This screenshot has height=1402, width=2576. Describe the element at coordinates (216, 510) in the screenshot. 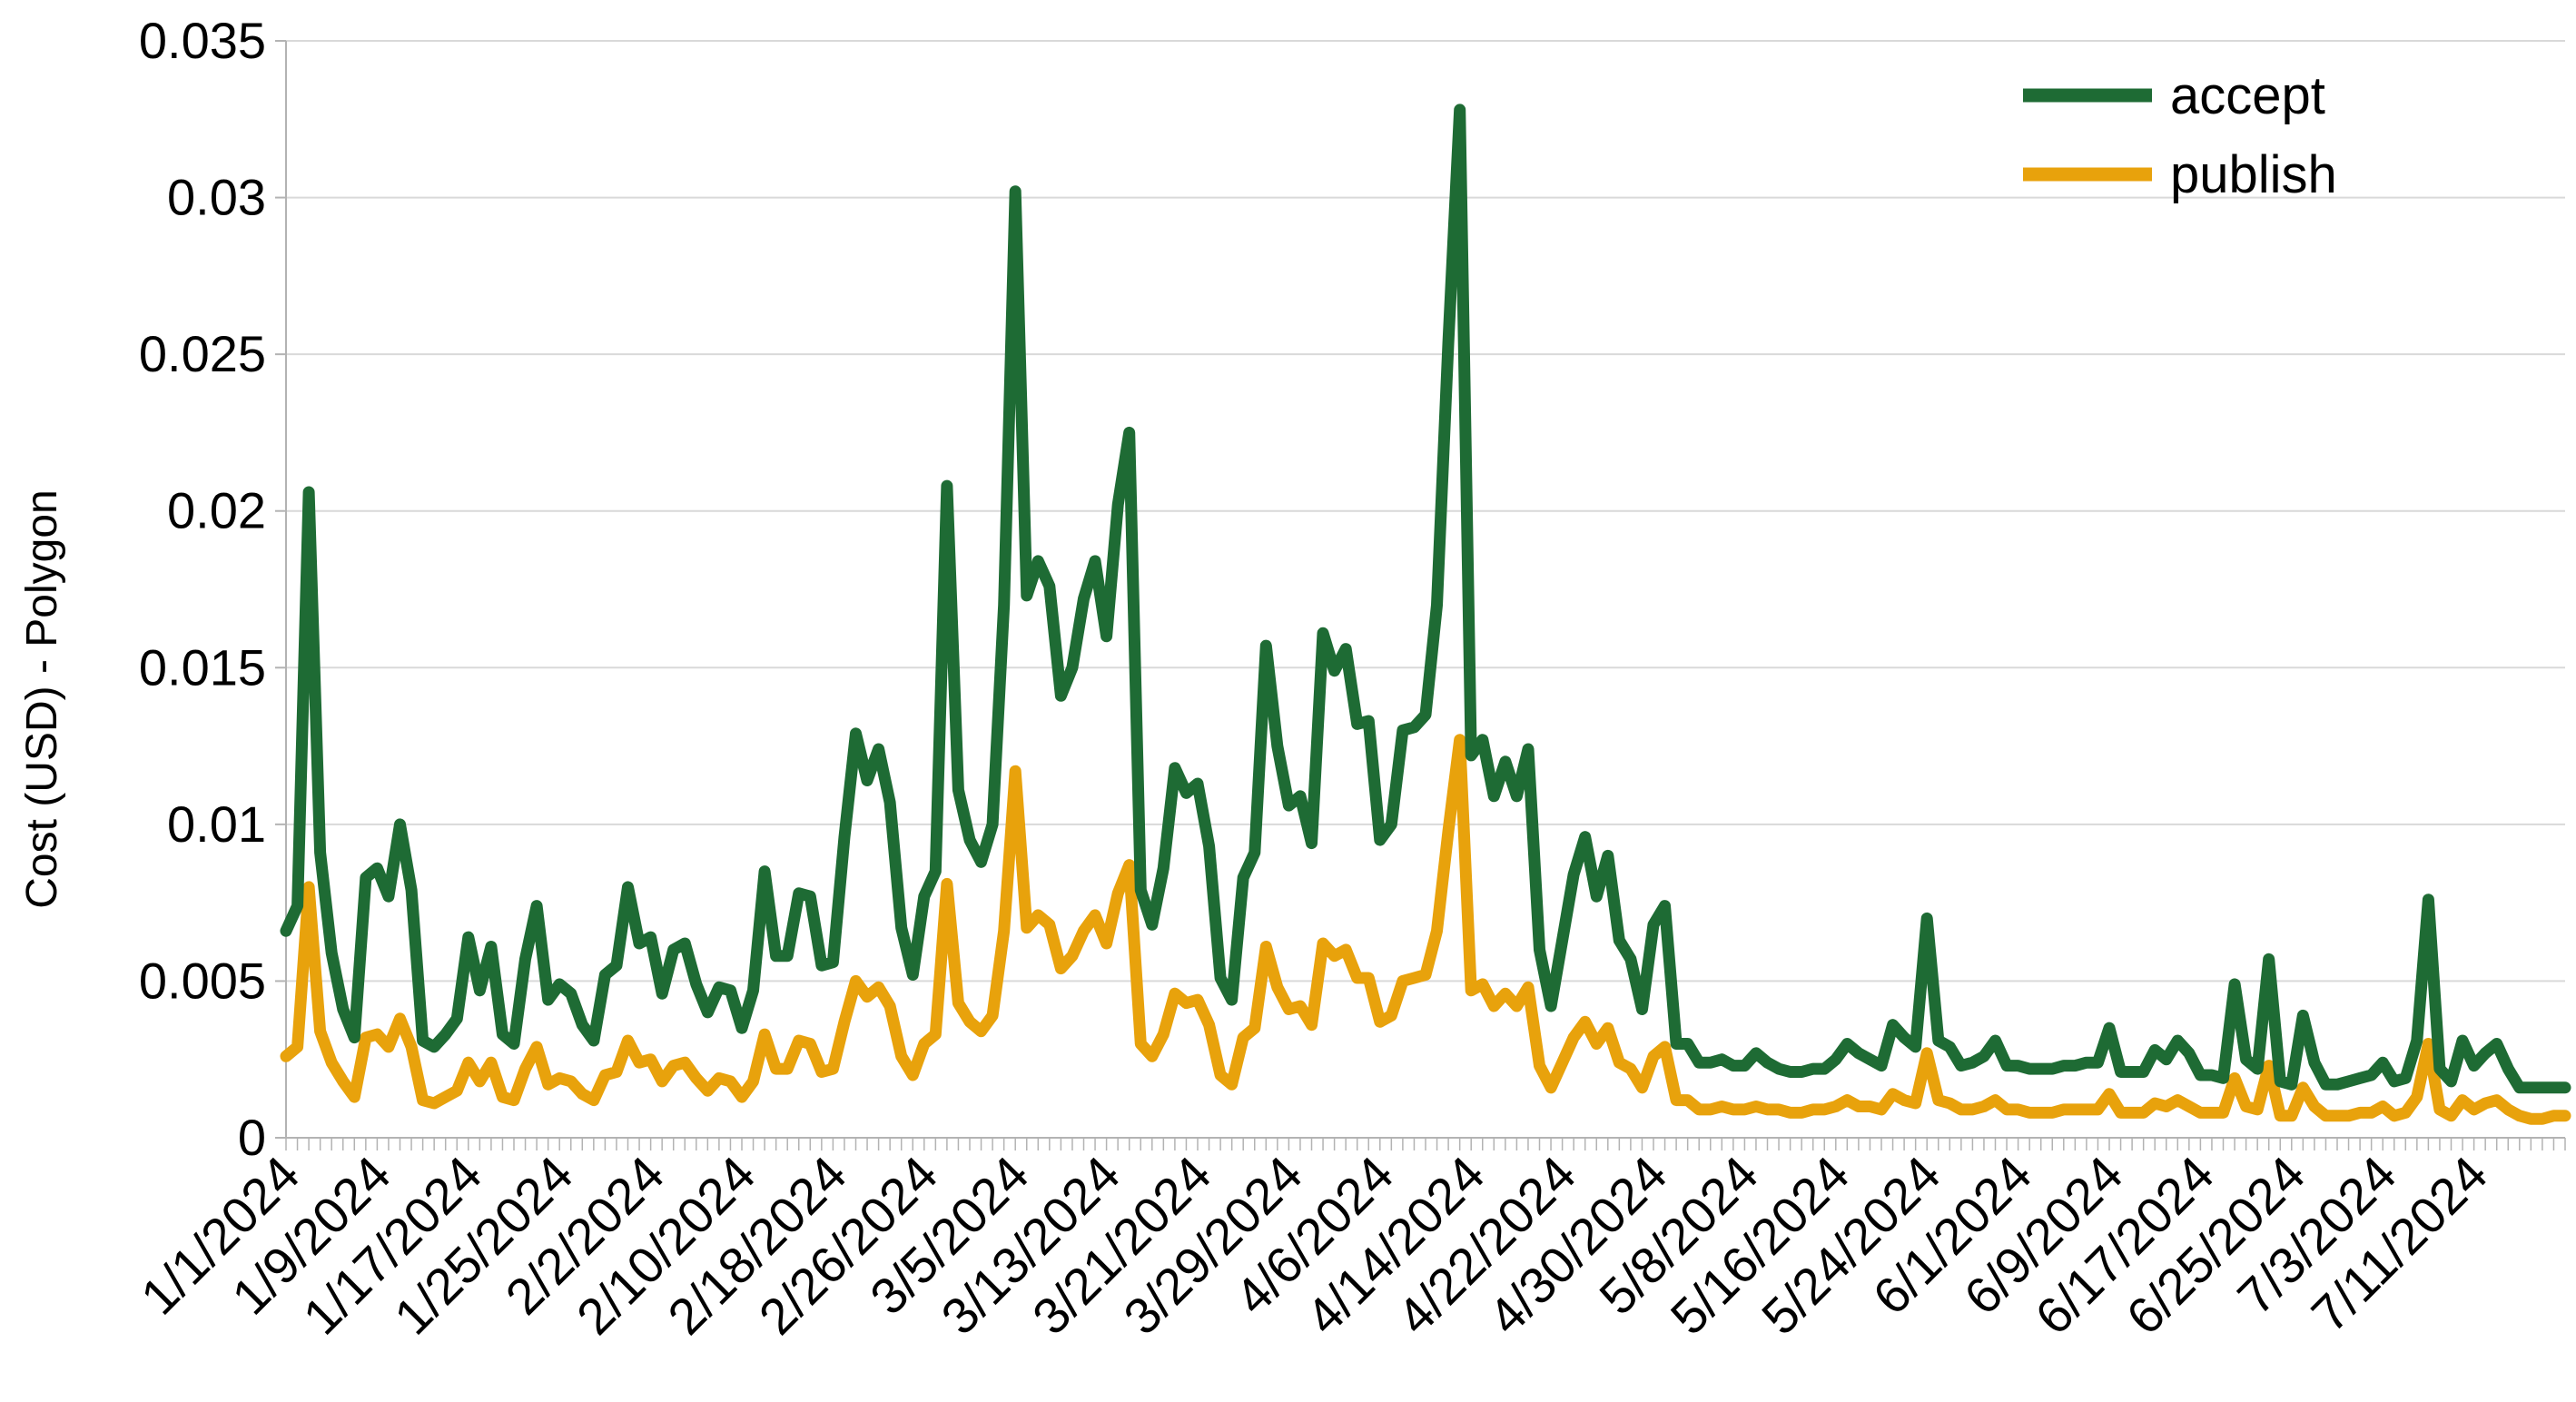

I see `y-tick-label: 0.02` at that location.